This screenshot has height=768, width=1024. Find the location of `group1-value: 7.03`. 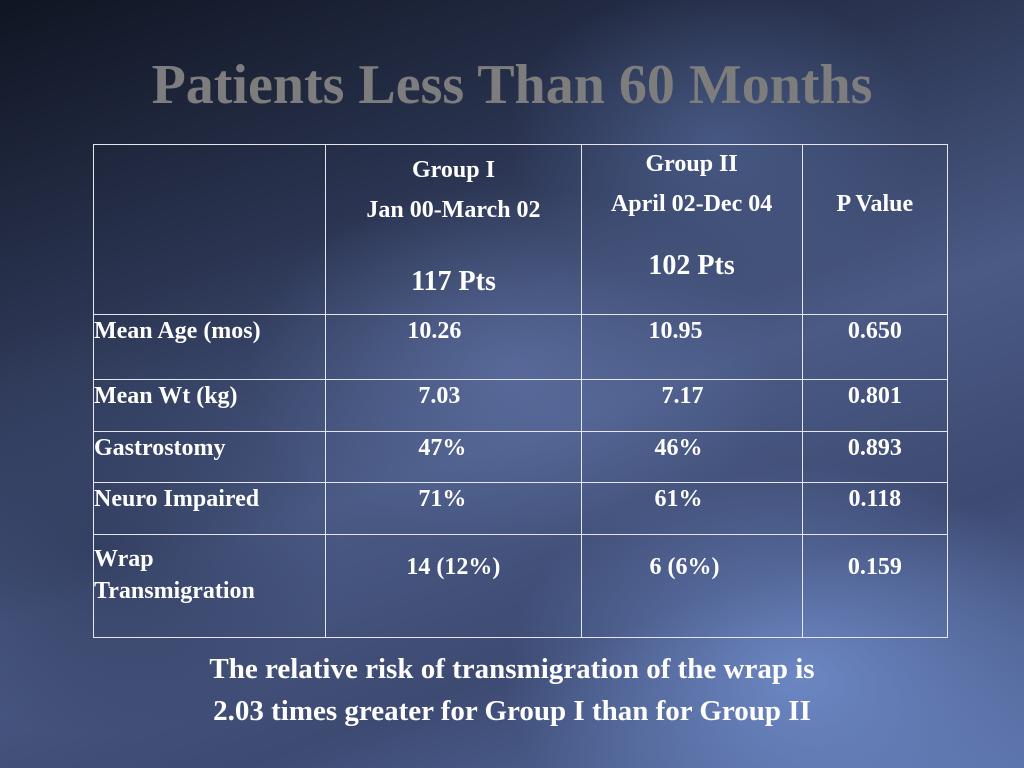

group1-value: 7.03 is located at coordinates (453, 405).